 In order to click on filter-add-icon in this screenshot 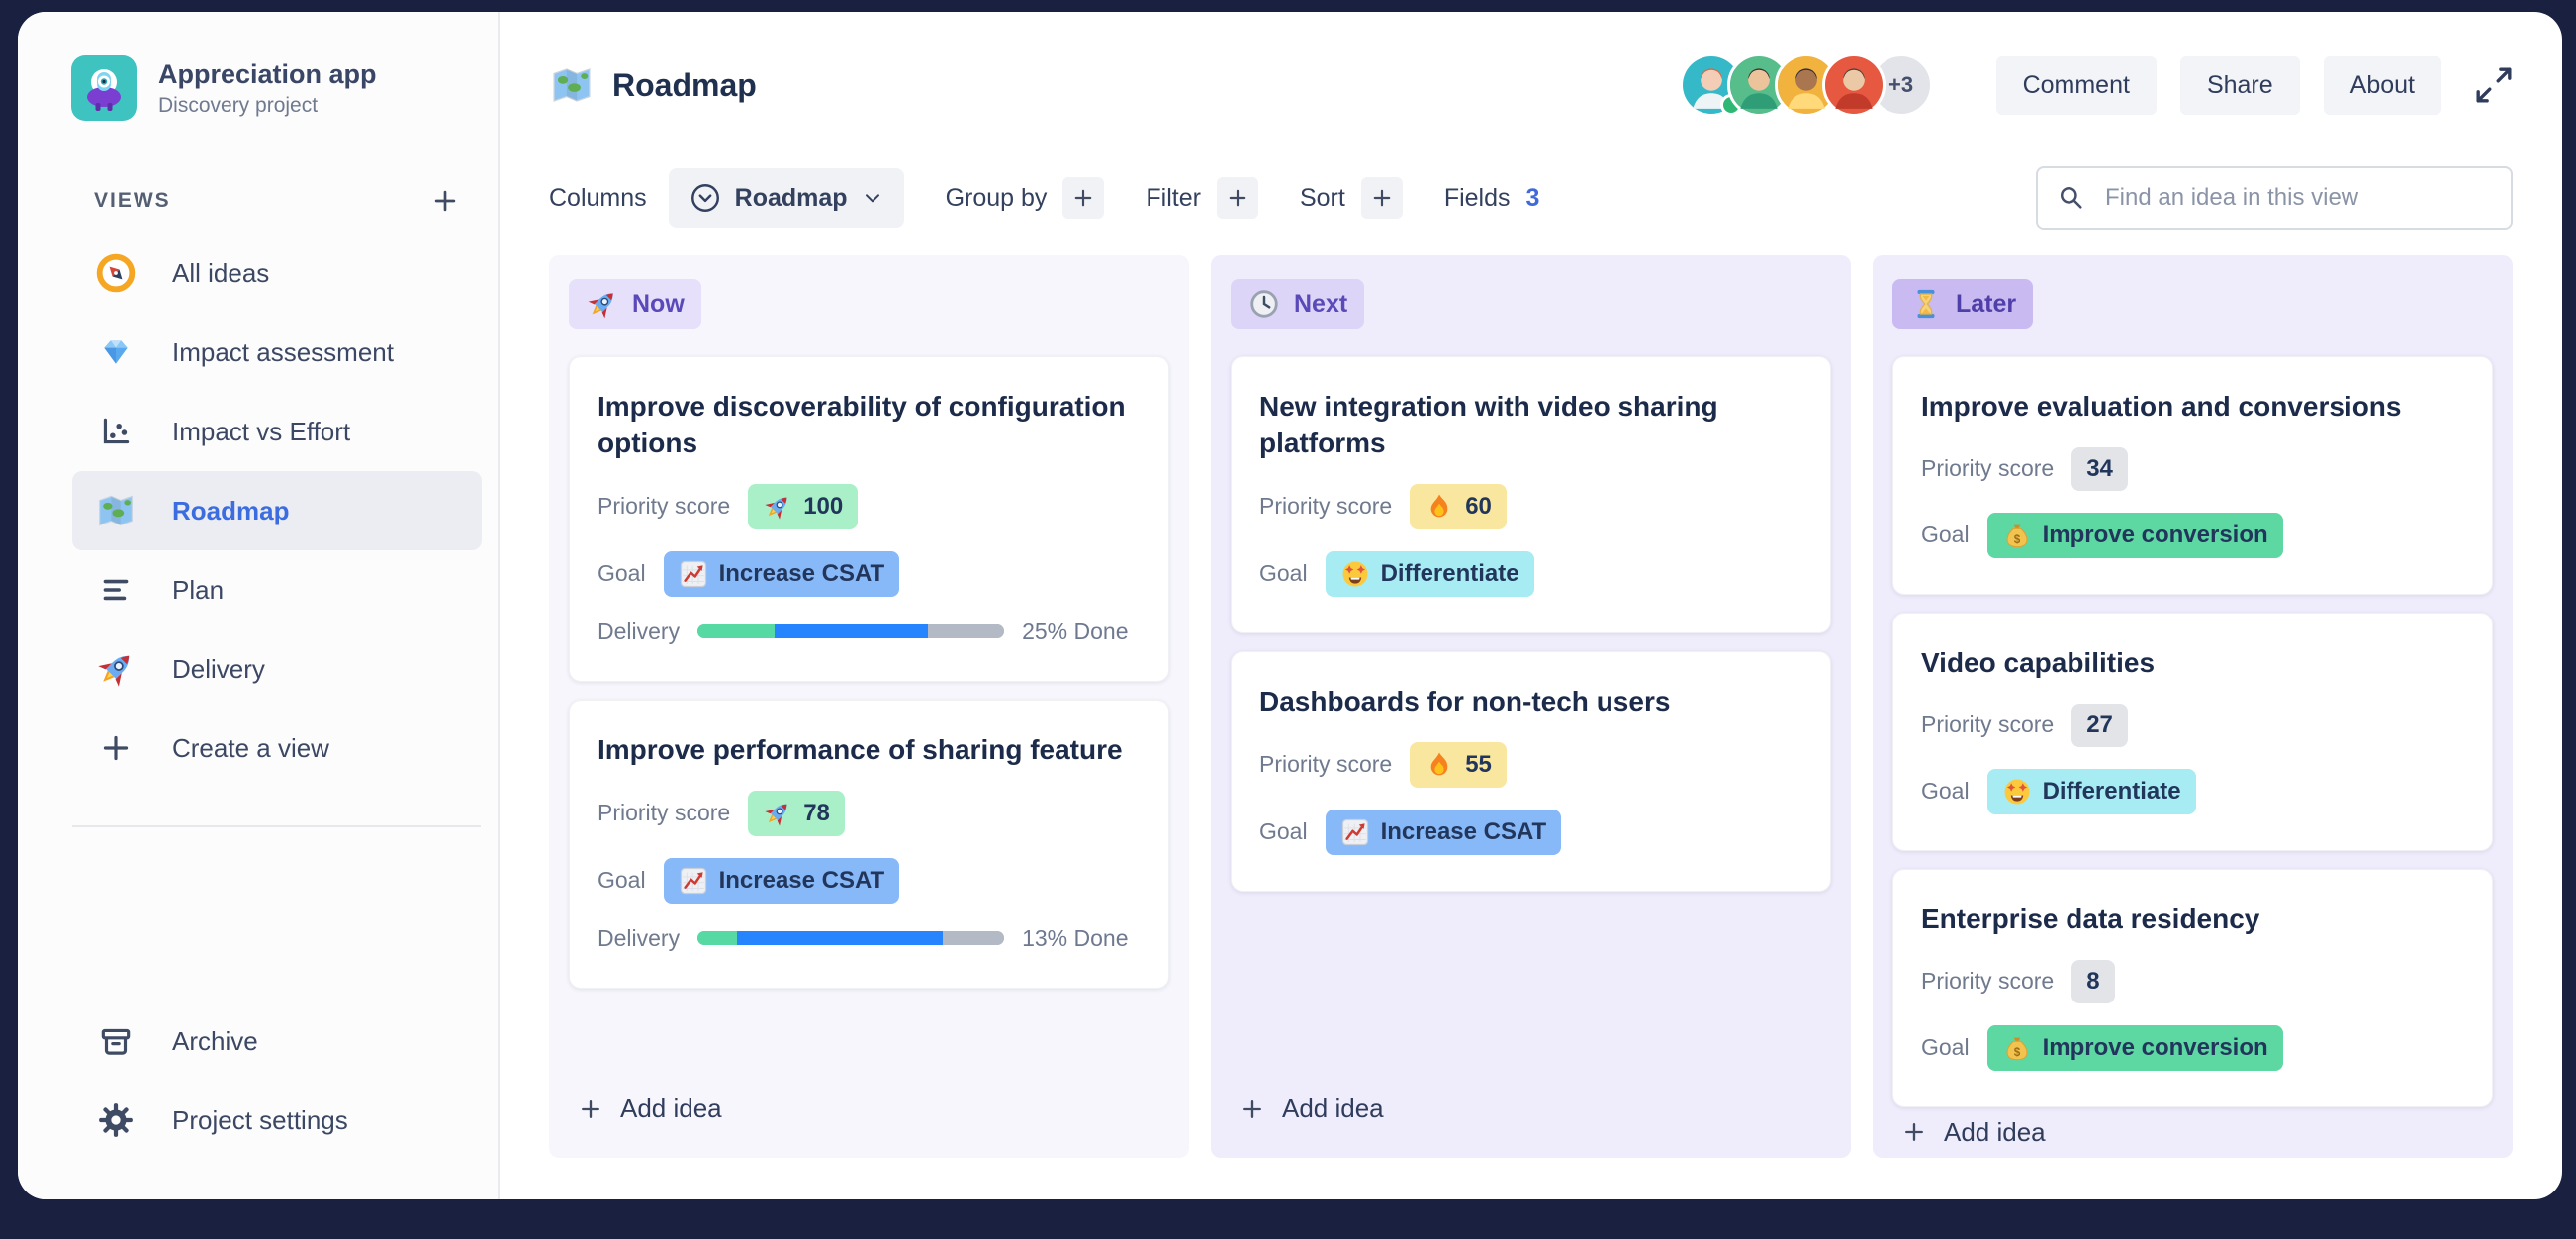, I will do `click(1237, 198)`.